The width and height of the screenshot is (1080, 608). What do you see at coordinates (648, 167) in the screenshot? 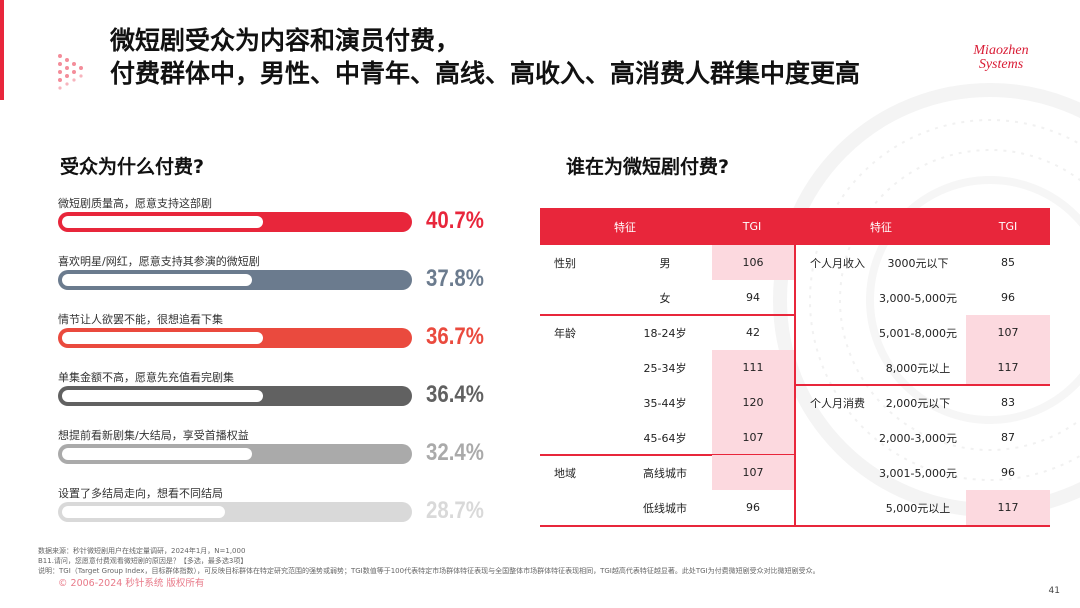
I see `payers-section-title: 谁在为微短剧付费?` at bounding box center [648, 167].